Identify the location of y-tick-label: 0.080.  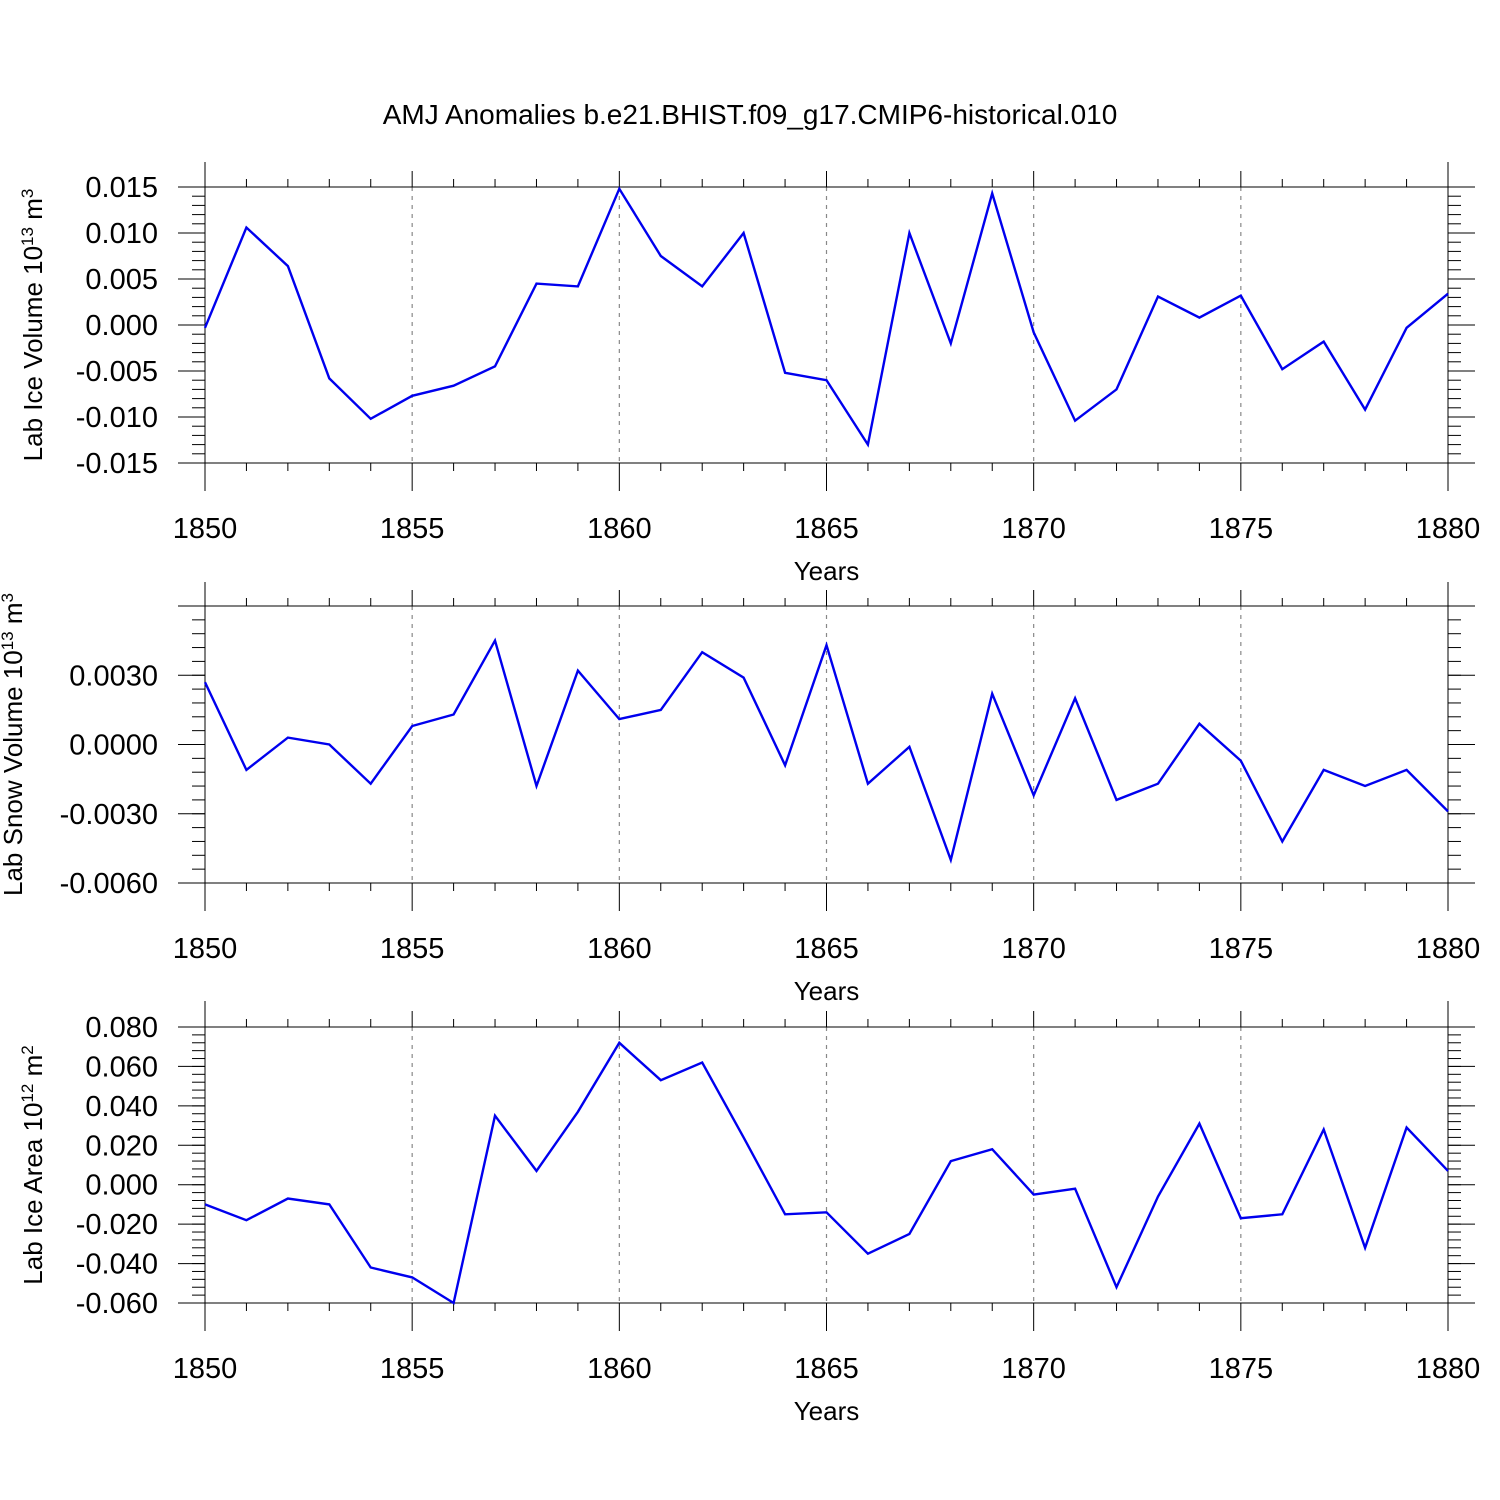
(121, 1028).